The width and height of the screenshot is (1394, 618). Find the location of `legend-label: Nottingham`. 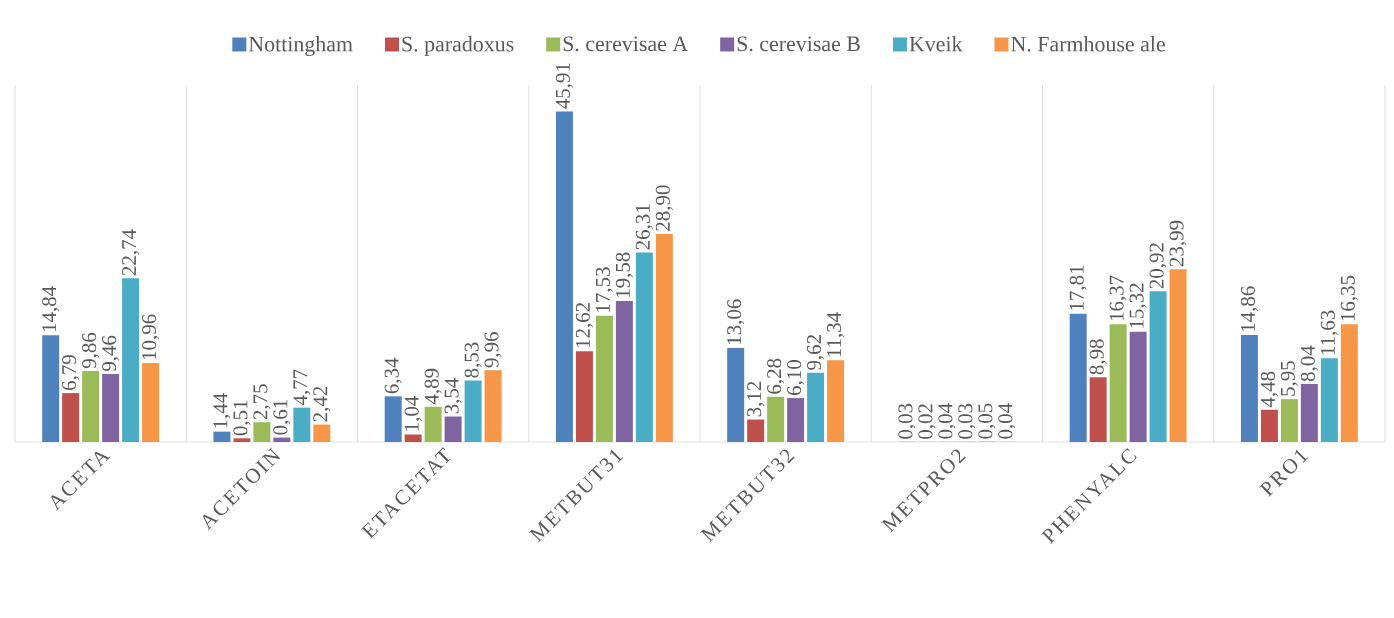

legend-label: Nottingham is located at coordinates (300, 46).